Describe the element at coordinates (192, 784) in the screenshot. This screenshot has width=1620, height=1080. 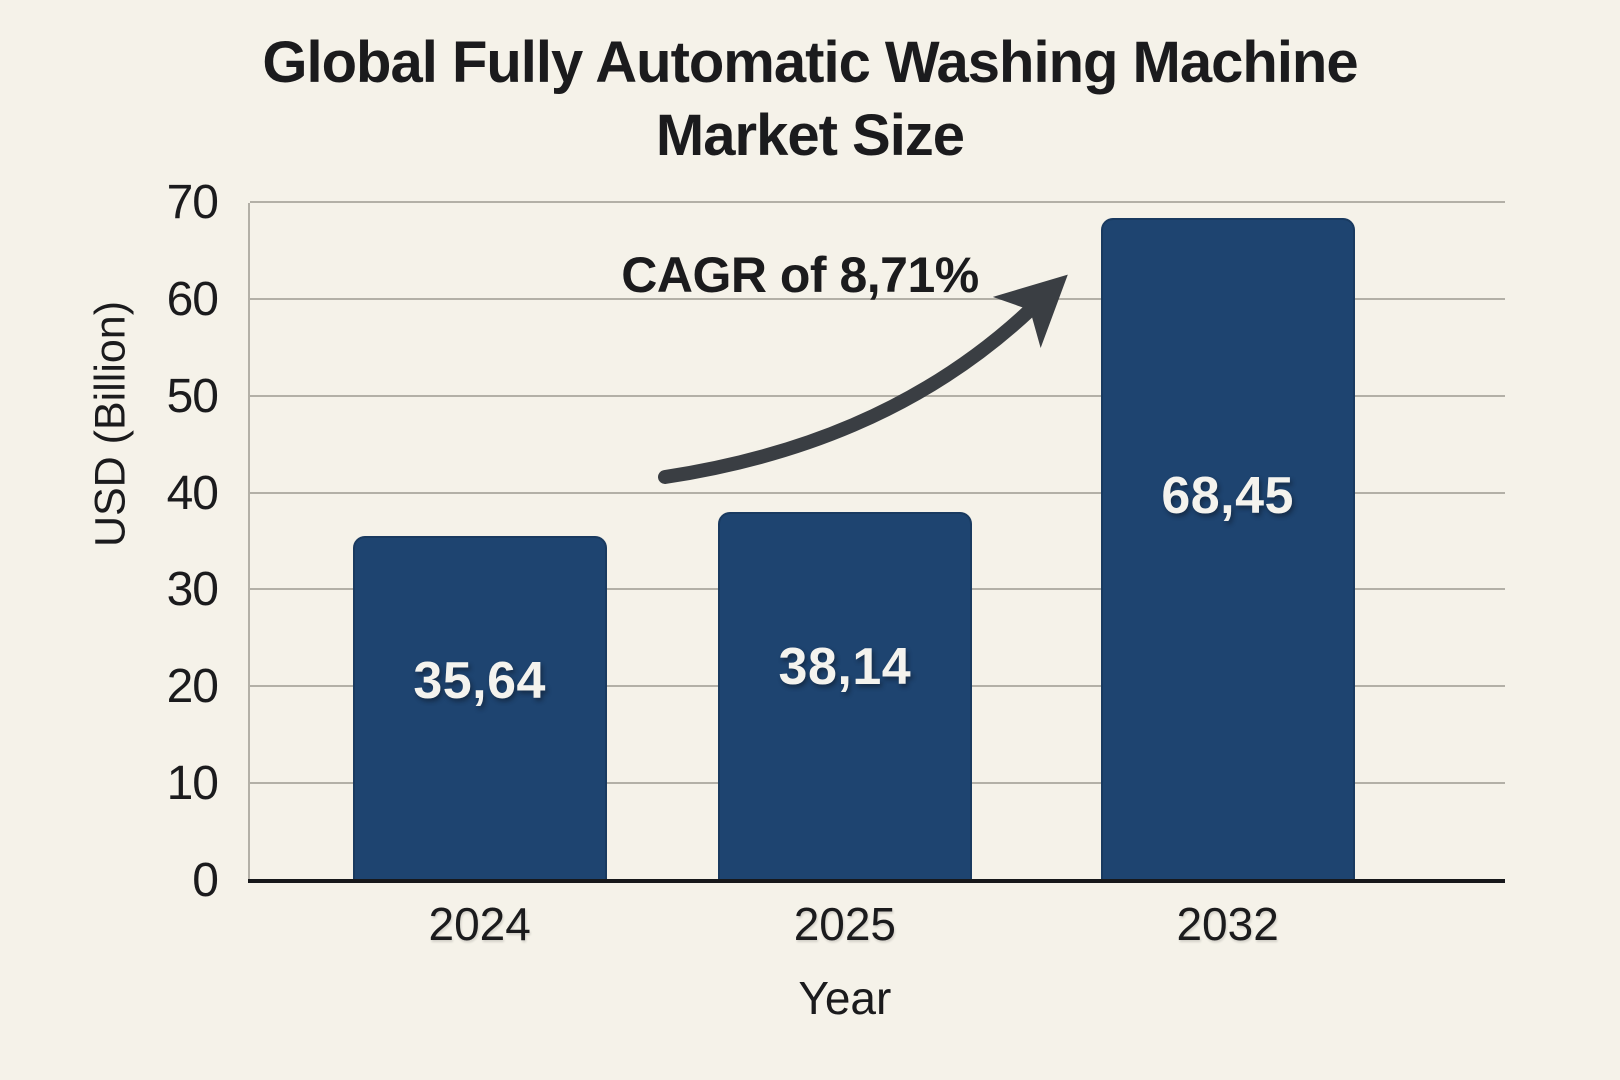
I see `y-tick-label-10: 10` at that location.